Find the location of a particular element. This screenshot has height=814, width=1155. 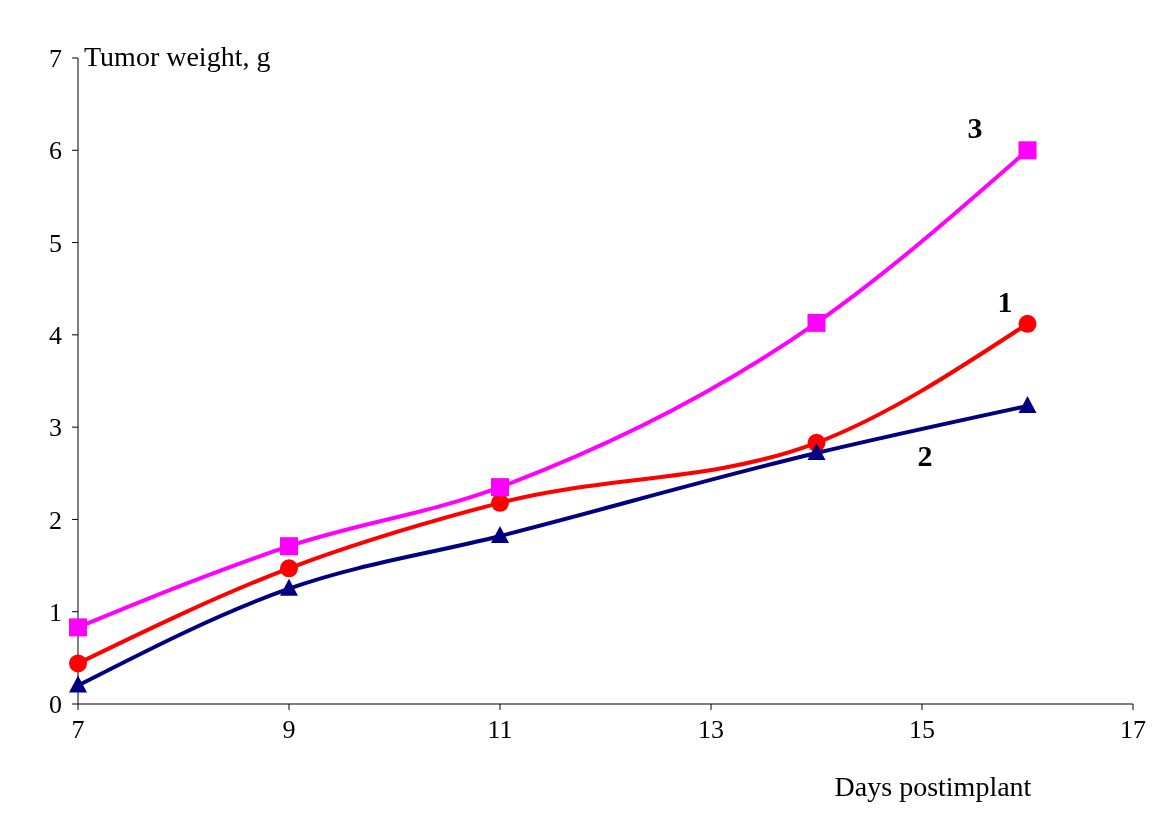

y-axis-title: Tumor weight, g is located at coordinates (177, 56).